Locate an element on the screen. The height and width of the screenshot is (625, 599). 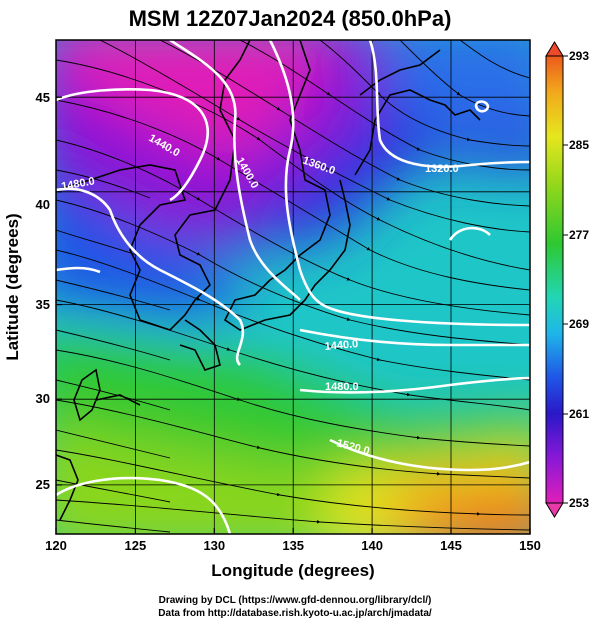
x-tick-label: 135 is located at coordinates (293, 545).